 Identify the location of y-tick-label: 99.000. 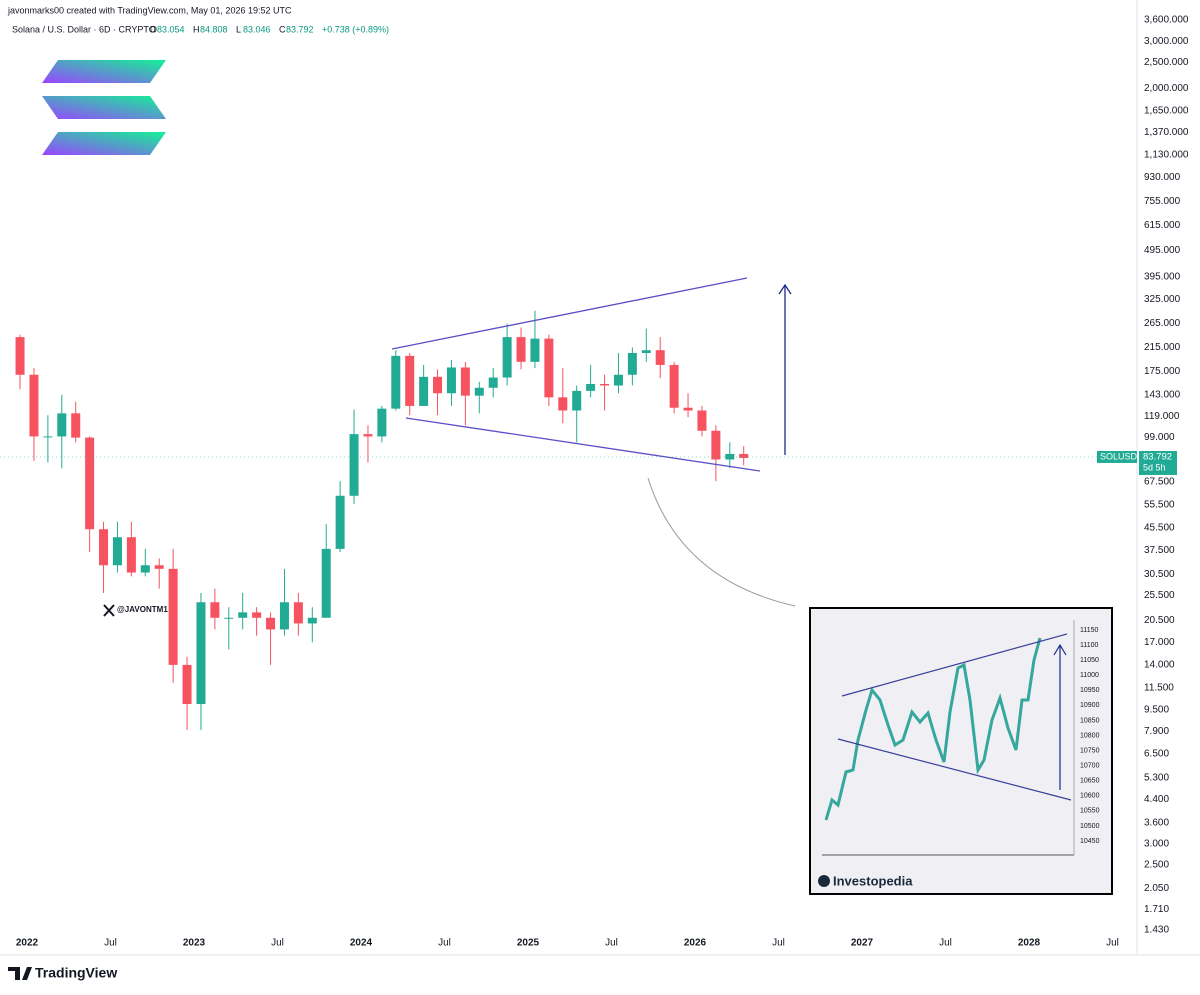
(1159, 437).